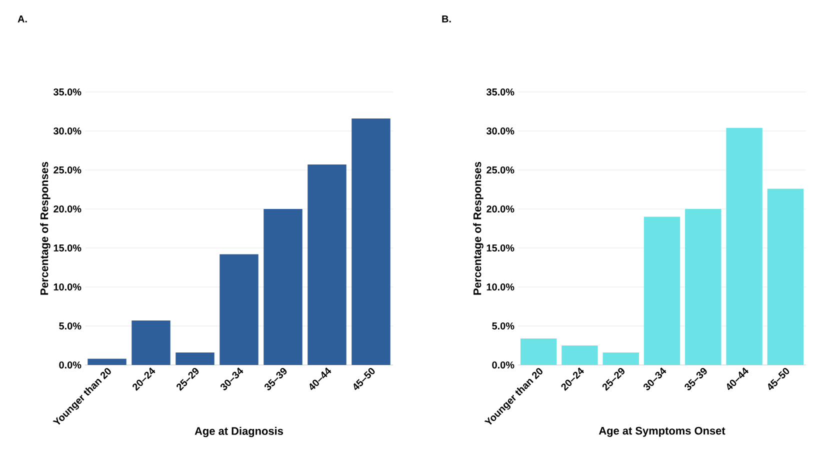 The height and width of the screenshot is (457, 815). Describe the element at coordinates (22, 19) in the screenshot. I see `chart-title: A.` at that location.